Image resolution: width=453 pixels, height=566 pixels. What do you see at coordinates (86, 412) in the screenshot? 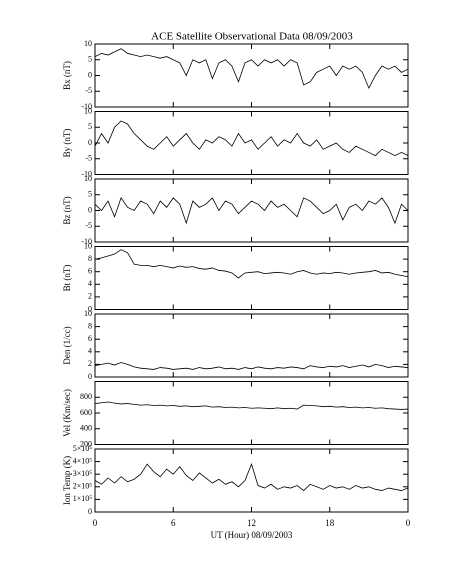
I see `y-tick-label: 600` at bounding box center [86, 412].